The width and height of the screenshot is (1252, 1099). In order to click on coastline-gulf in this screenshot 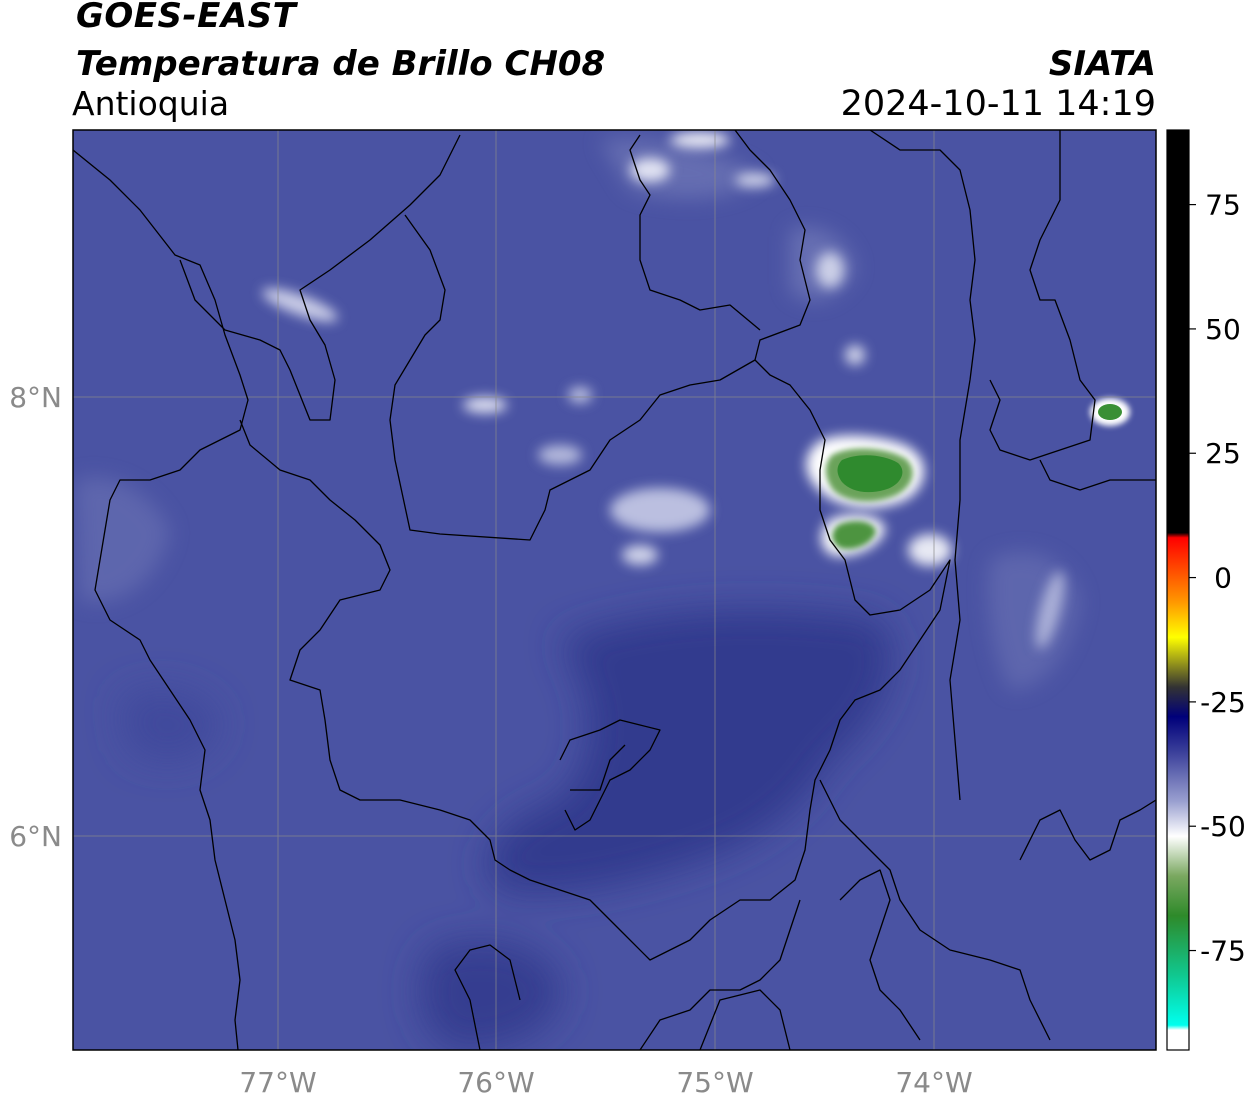, I will do `click(320, 277)`.